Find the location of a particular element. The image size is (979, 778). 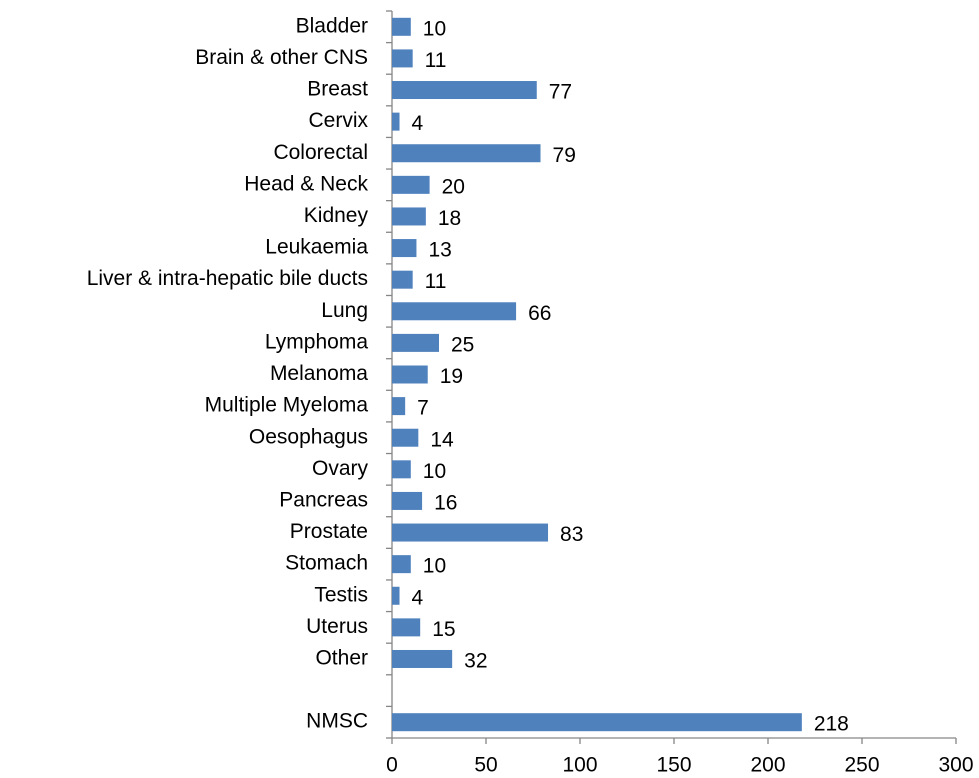

value-label: 14 is located at coordinates (442, 439).